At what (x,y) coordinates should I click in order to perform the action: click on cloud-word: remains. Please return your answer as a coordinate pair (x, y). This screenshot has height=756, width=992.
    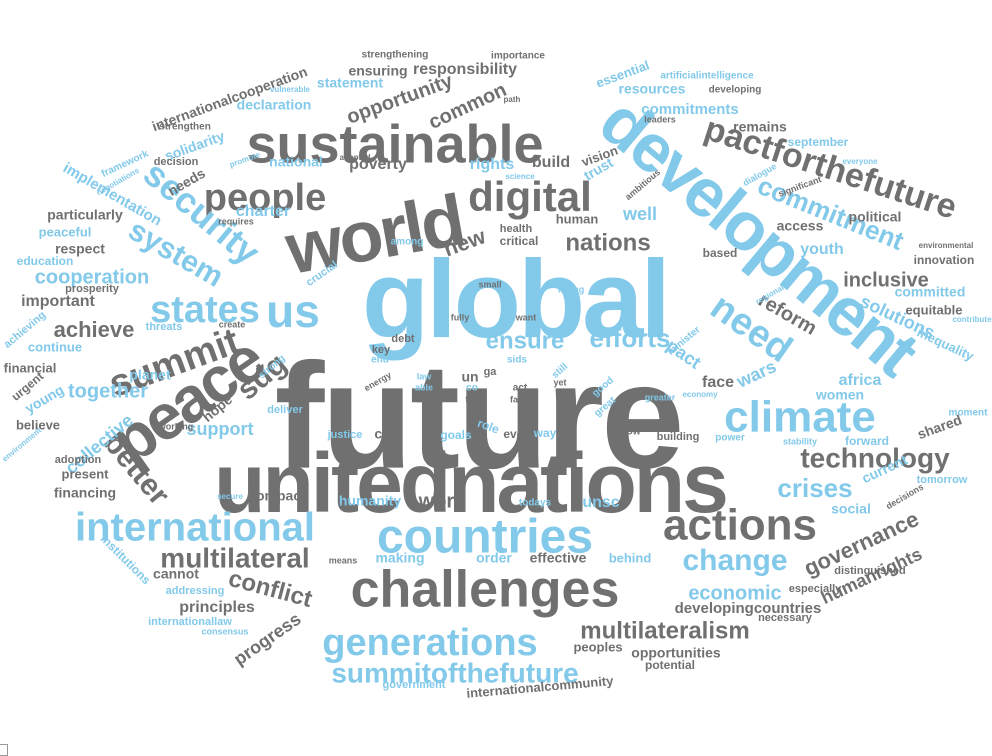
    Looking at the image, I should click on (760, 127).